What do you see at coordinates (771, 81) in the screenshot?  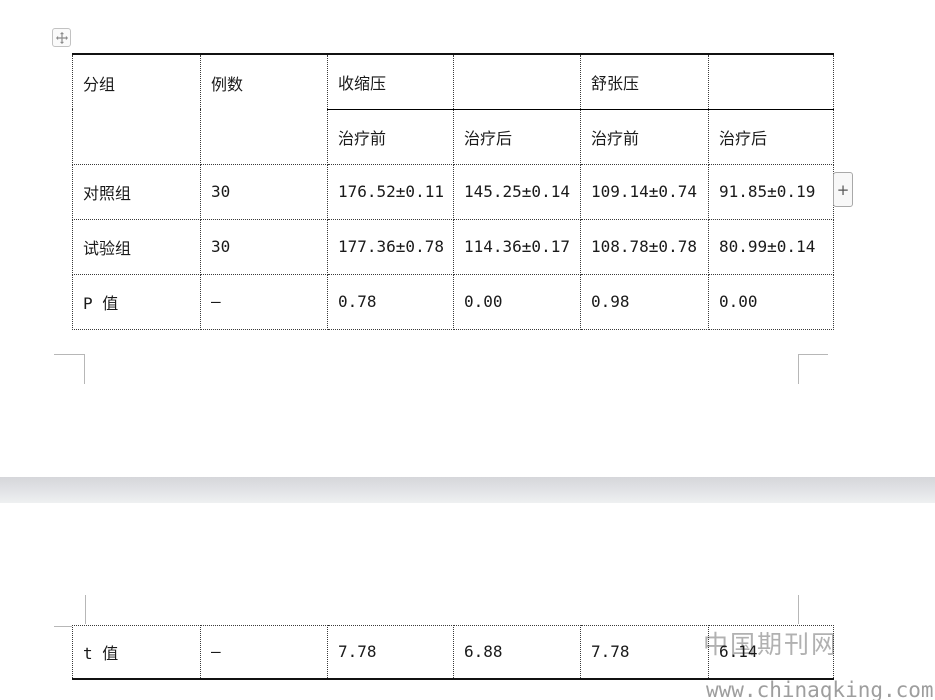 I see `header-cell-diastolic-spacer` at bounding box center [771, 81].